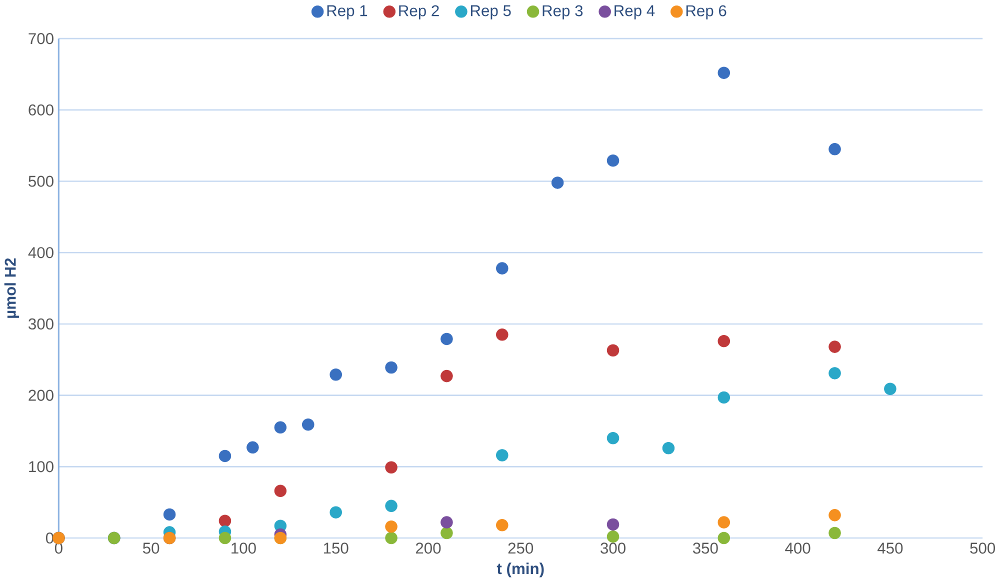 Image resolution: width=1000 pixels, height=582 pixels. Describe the element at coordinates (520, 570) in the screenshot. I see `x-axis-title: t (min)` at that location.